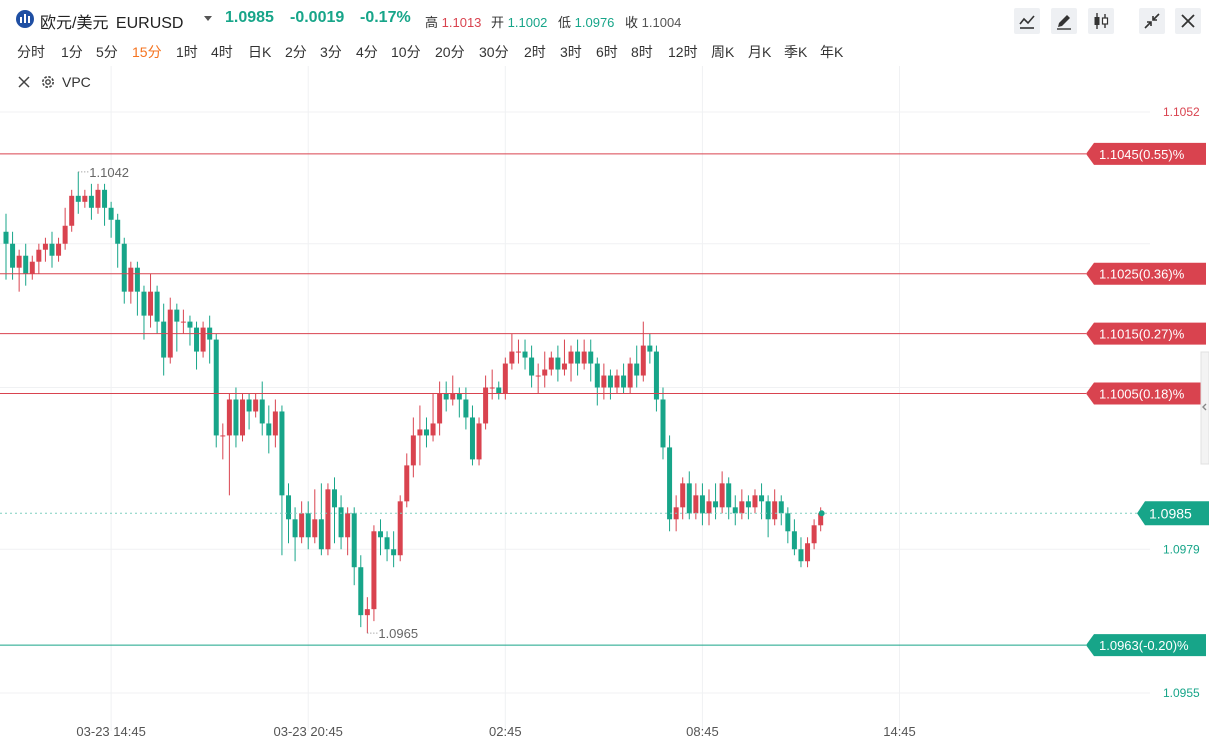 The height and width of the screenshot is (745, 1209). I want to click on period-tab: 4分, so click(367, 52).